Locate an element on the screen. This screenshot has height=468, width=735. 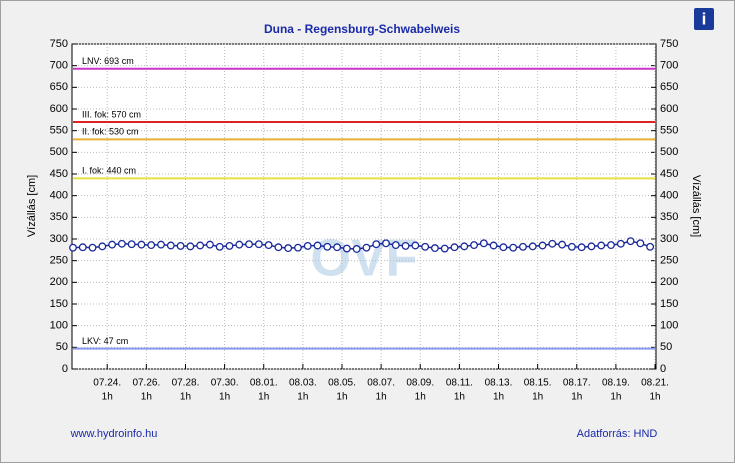
x-tick-label: 07.28. is located at coordinates (186, 383).